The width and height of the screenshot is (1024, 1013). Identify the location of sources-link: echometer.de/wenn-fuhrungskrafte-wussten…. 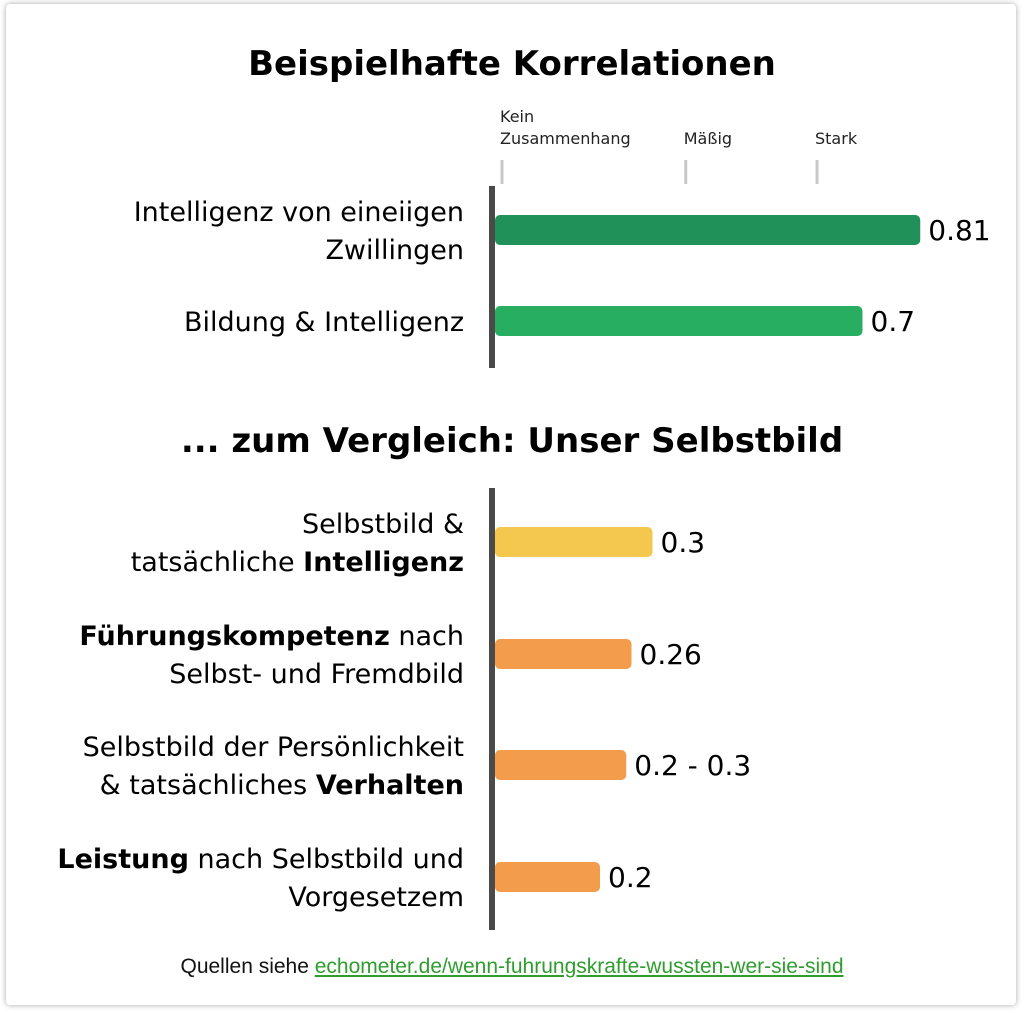
(579, 966).